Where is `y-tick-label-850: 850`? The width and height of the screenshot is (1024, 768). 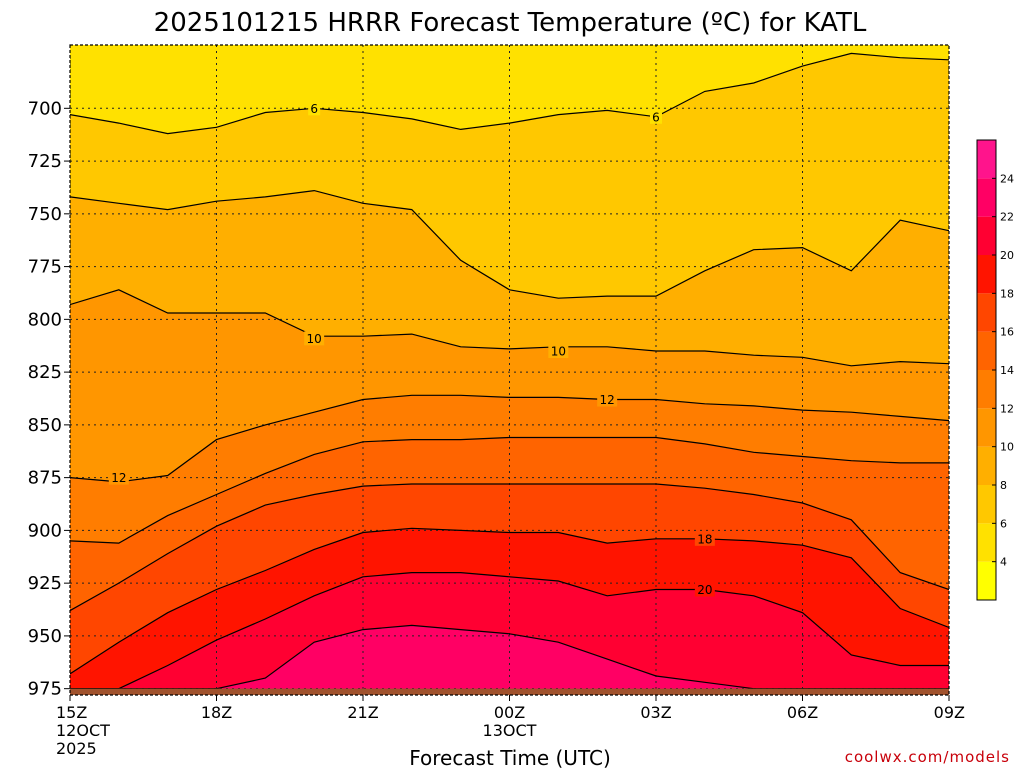
y-tick-label-850: 850 is located at coordinates (45, 425).